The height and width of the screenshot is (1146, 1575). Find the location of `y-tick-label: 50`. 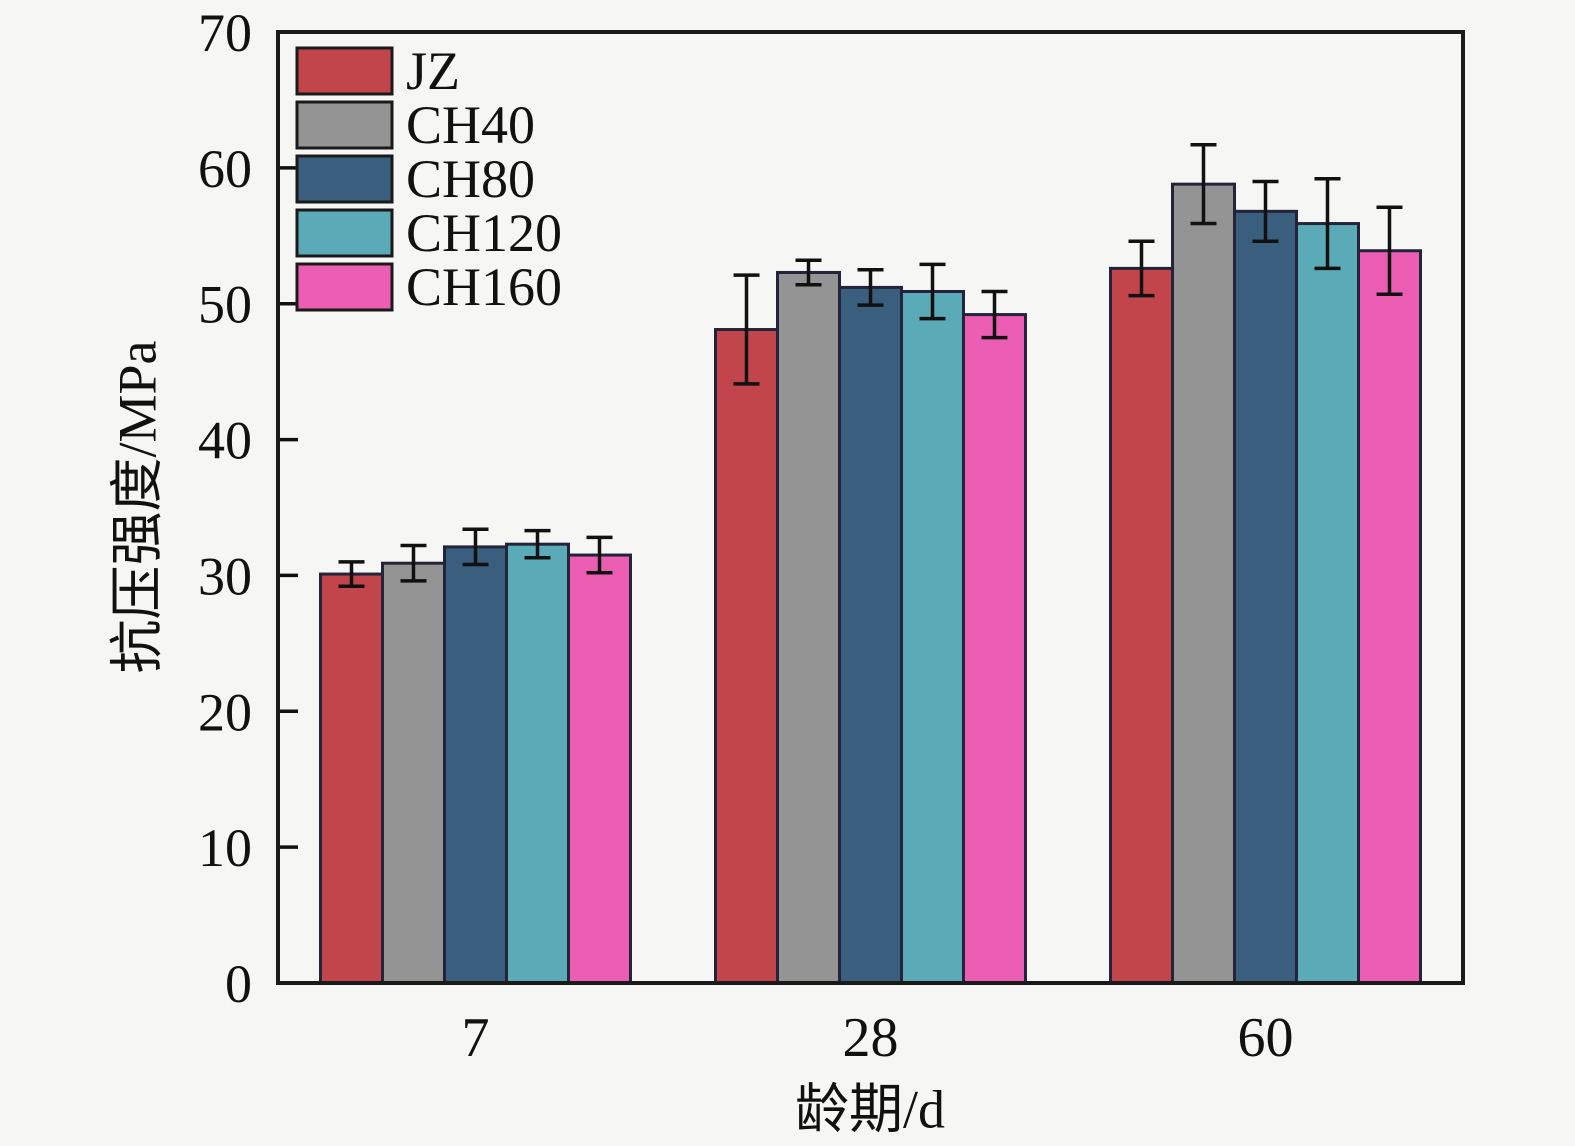

y-tick-label: 50 is located at coordinates (225, 305).